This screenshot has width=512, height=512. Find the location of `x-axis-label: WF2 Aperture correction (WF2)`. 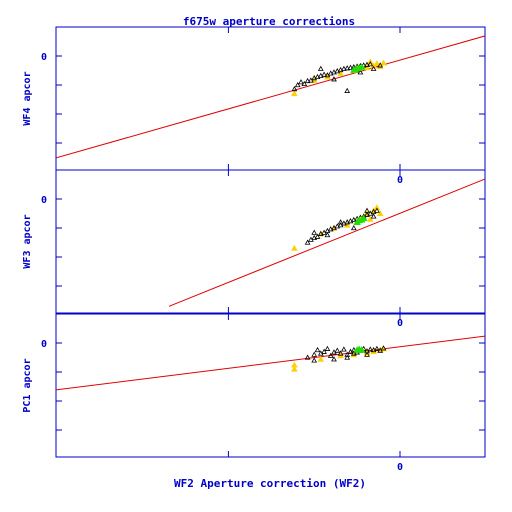

x-axis-label: WF2 Aperture correction (WF2) is located at coordinates (270, 483).